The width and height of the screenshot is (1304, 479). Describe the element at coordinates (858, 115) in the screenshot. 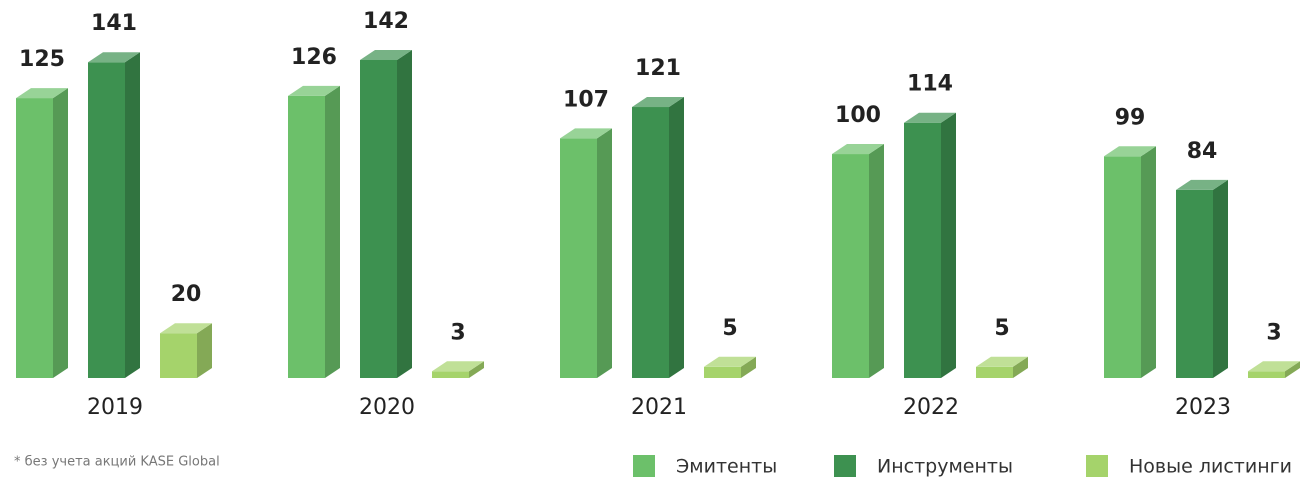

I see `value-label: 100` at that location.